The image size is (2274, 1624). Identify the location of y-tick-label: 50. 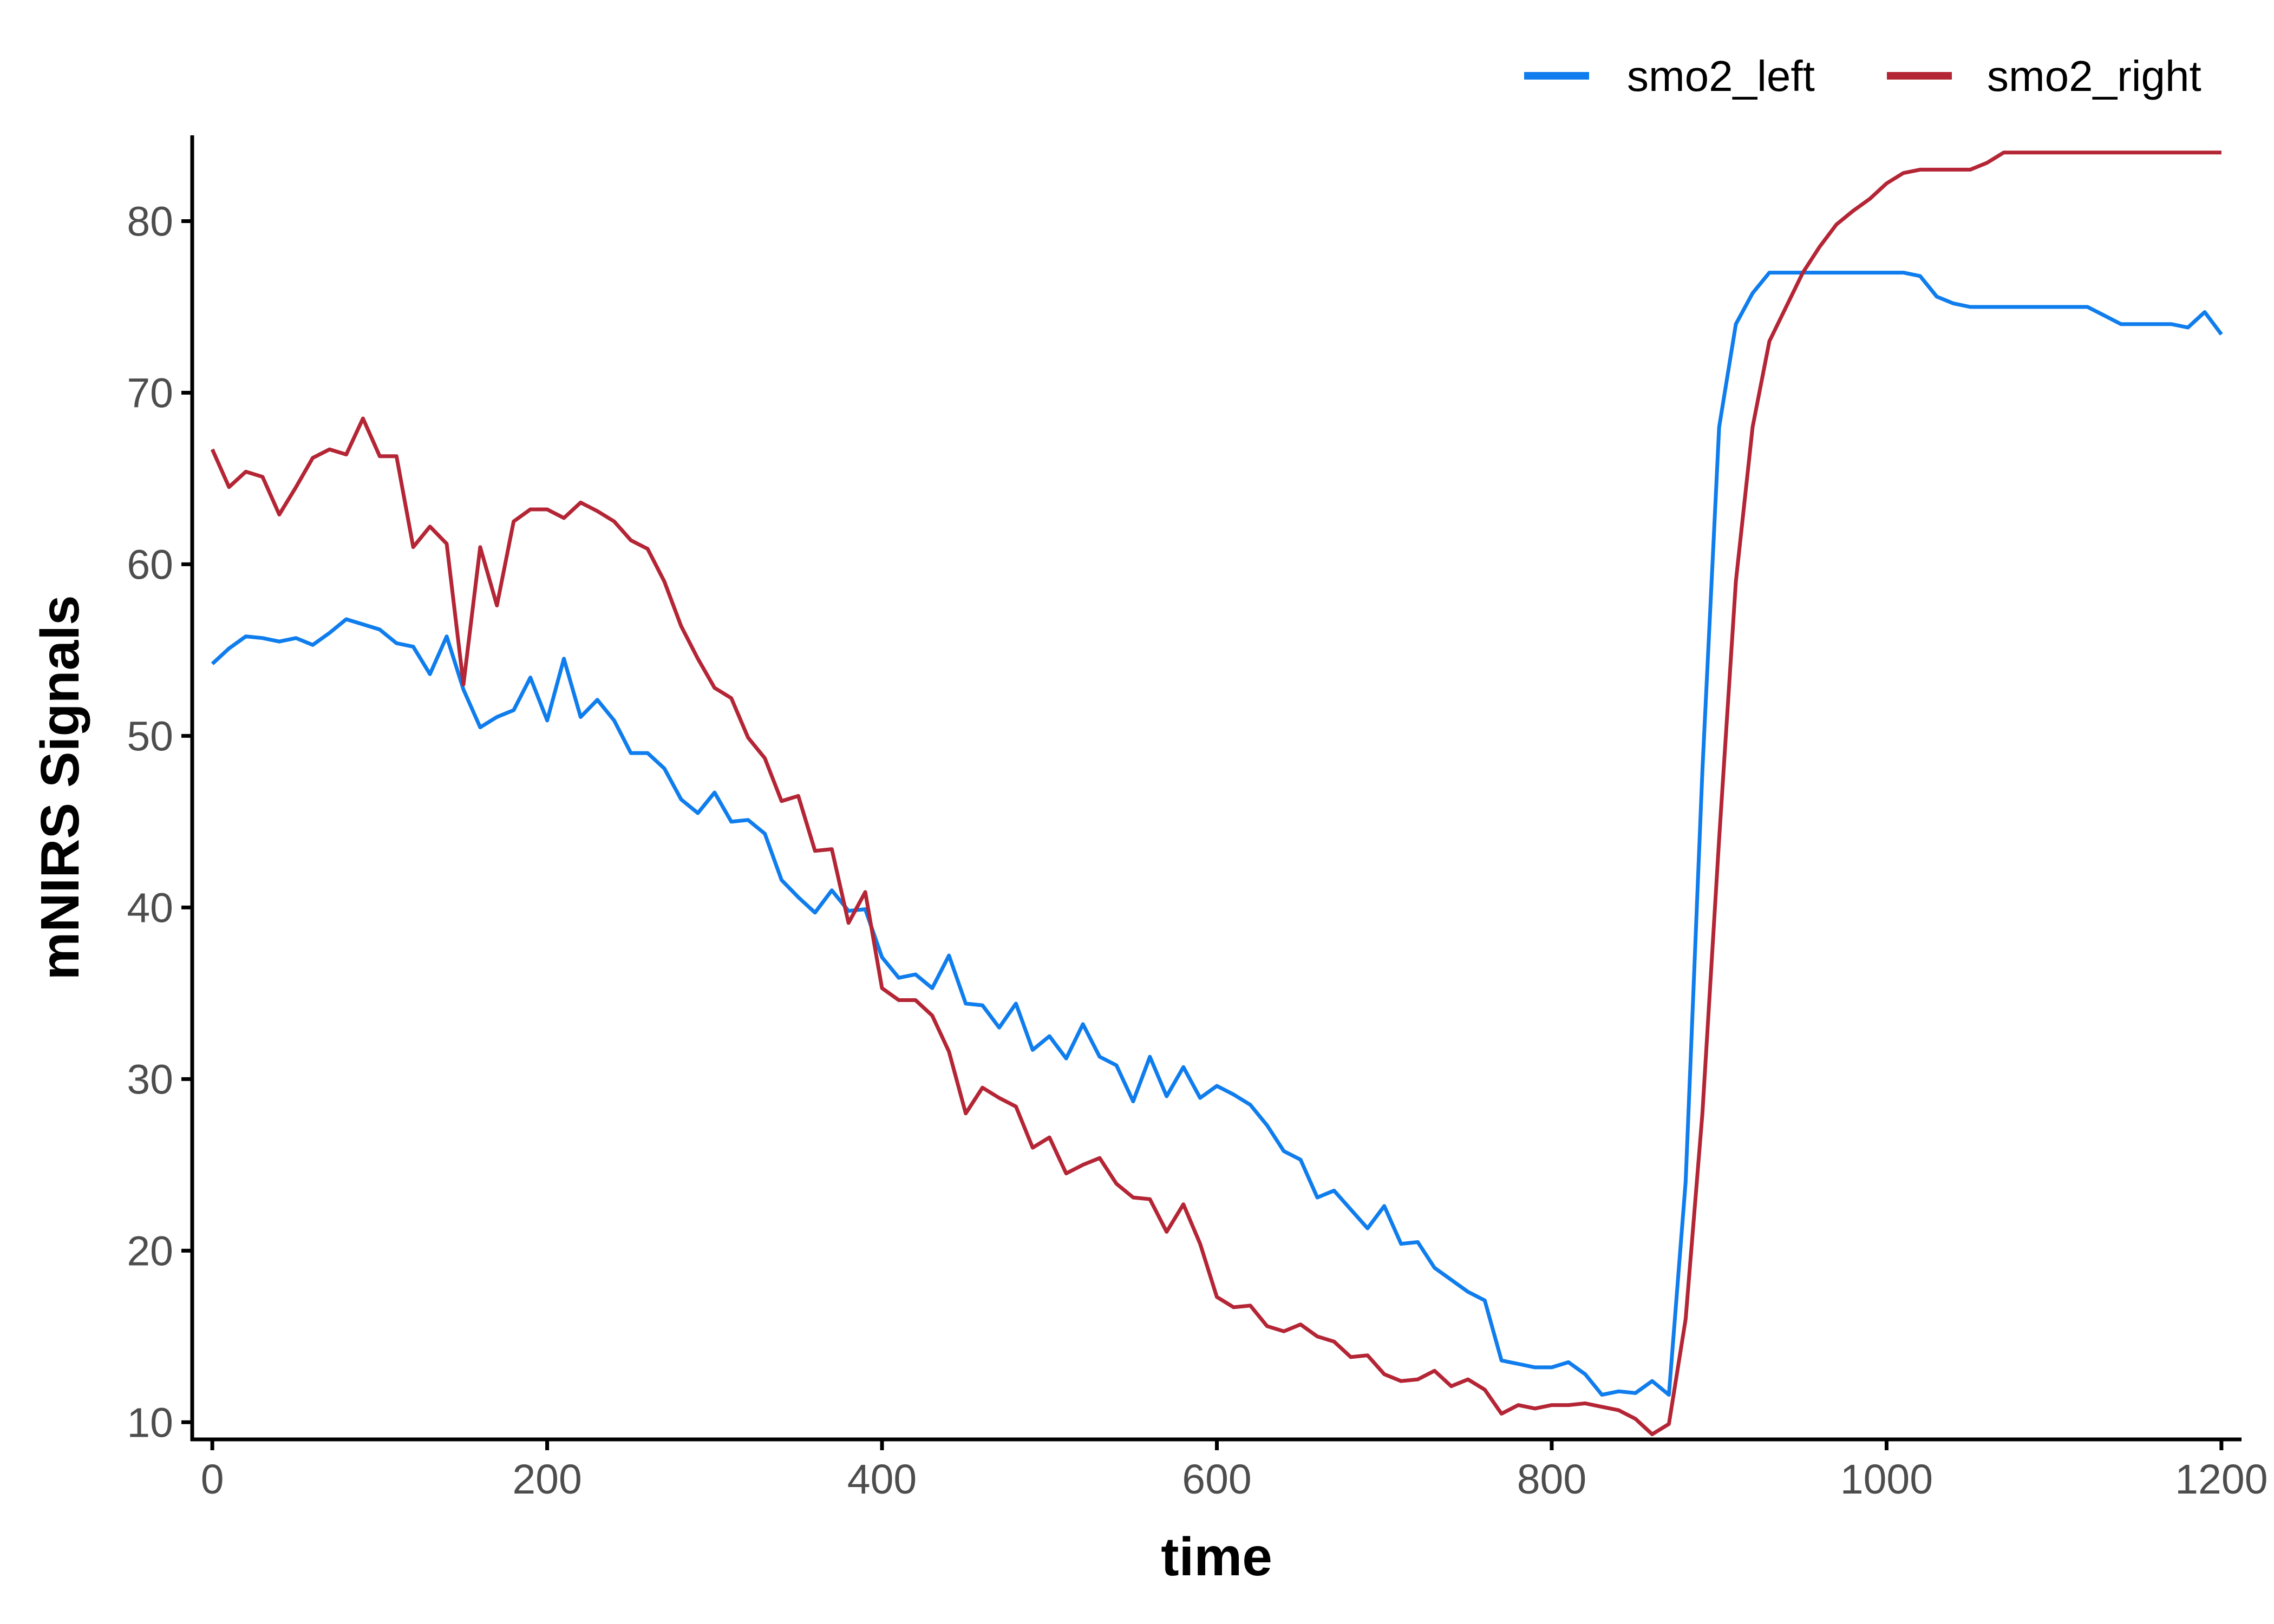
(150, 736).